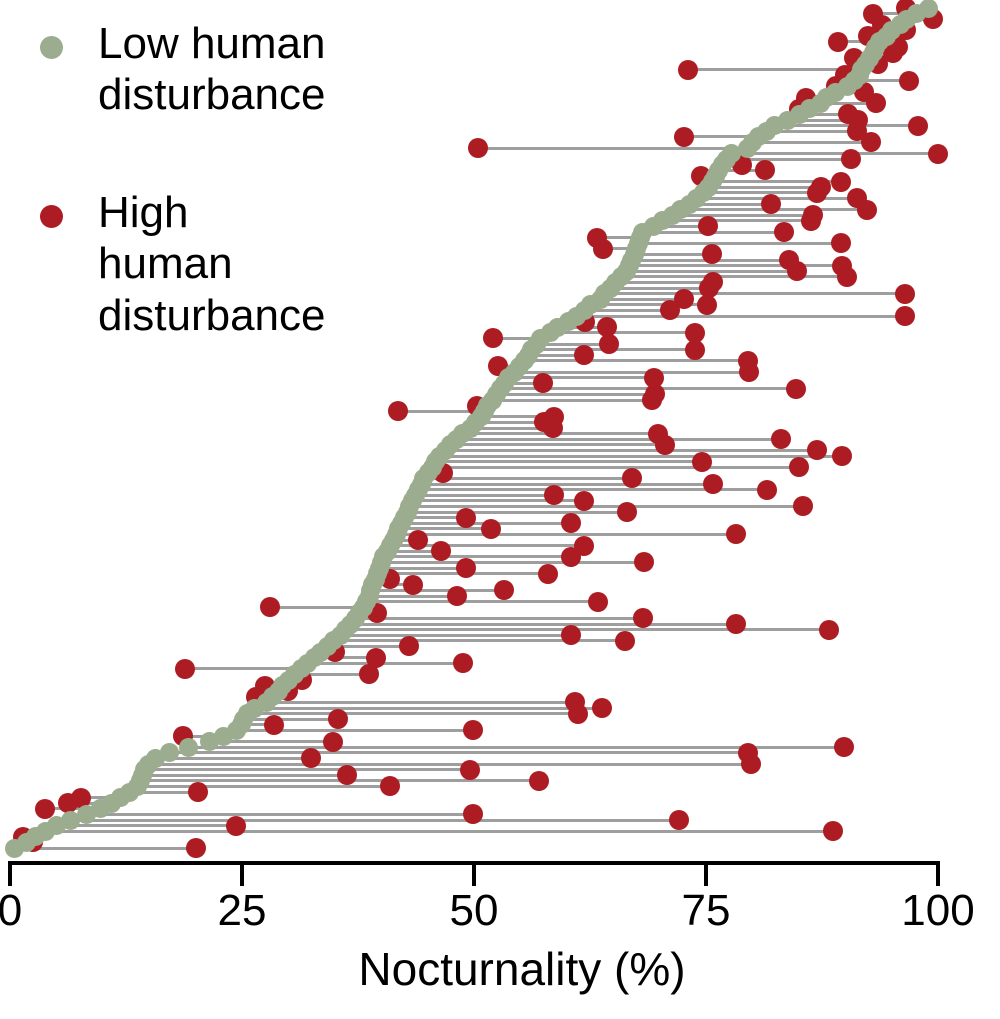 The width and height of the screenshot is (1000, 1019). What do you see at coordinates (522, 969) in the screenshot?
I see `x-axis-label: Nocturnality (%)` at bounding box center [522, 969].